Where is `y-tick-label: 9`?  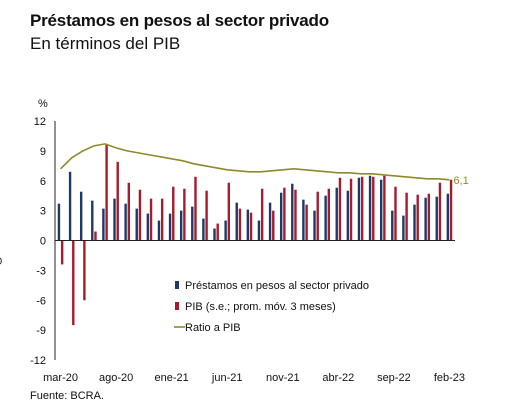
y-tick-label: 9 is located at coordinates (43, 152).